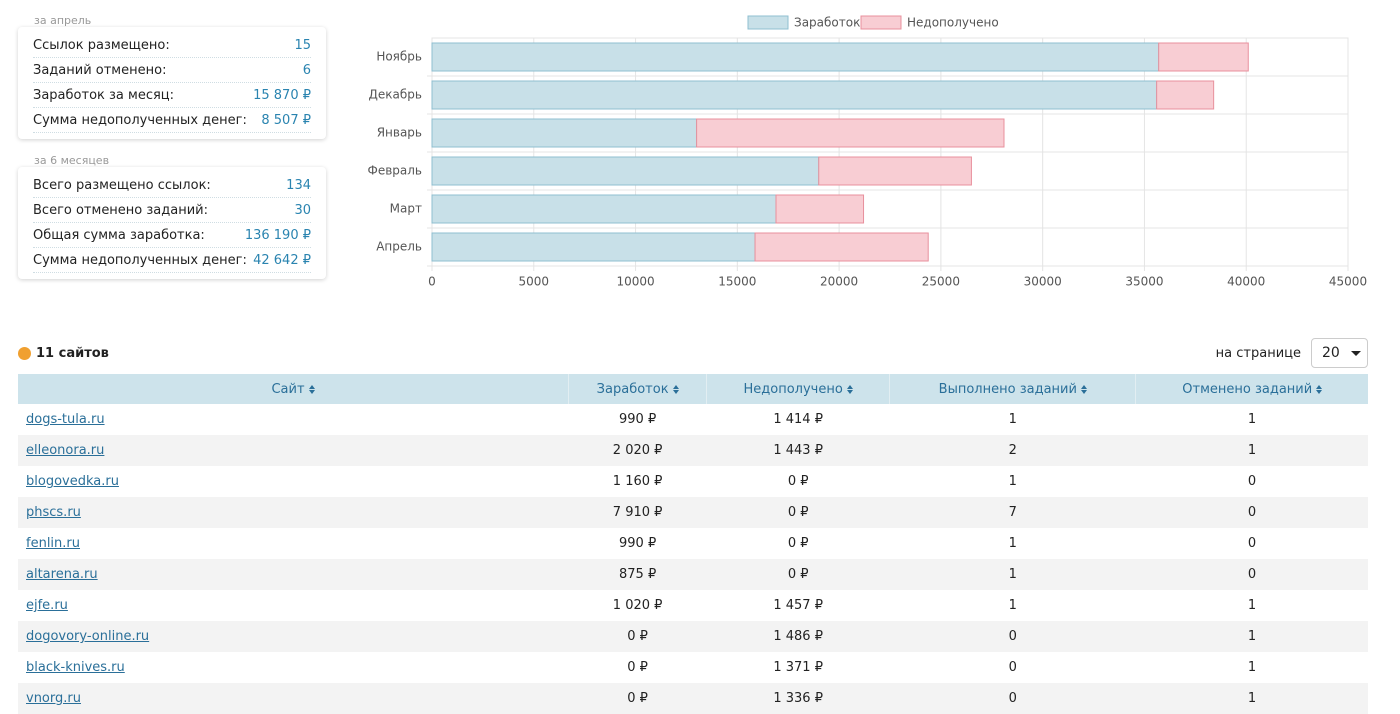 The height and width of the screenshot is (714, 1400). I want to click on site-link: elleonora.ru, so click(65, 450).